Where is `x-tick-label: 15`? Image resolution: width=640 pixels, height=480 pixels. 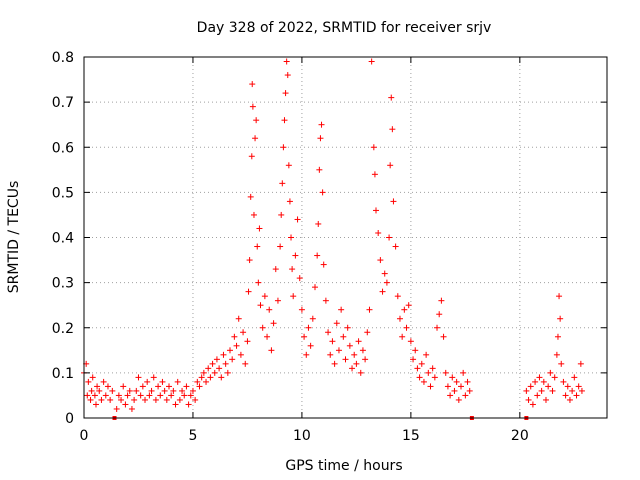 x-tick-label: 15 is located at coordinates (411, 436).